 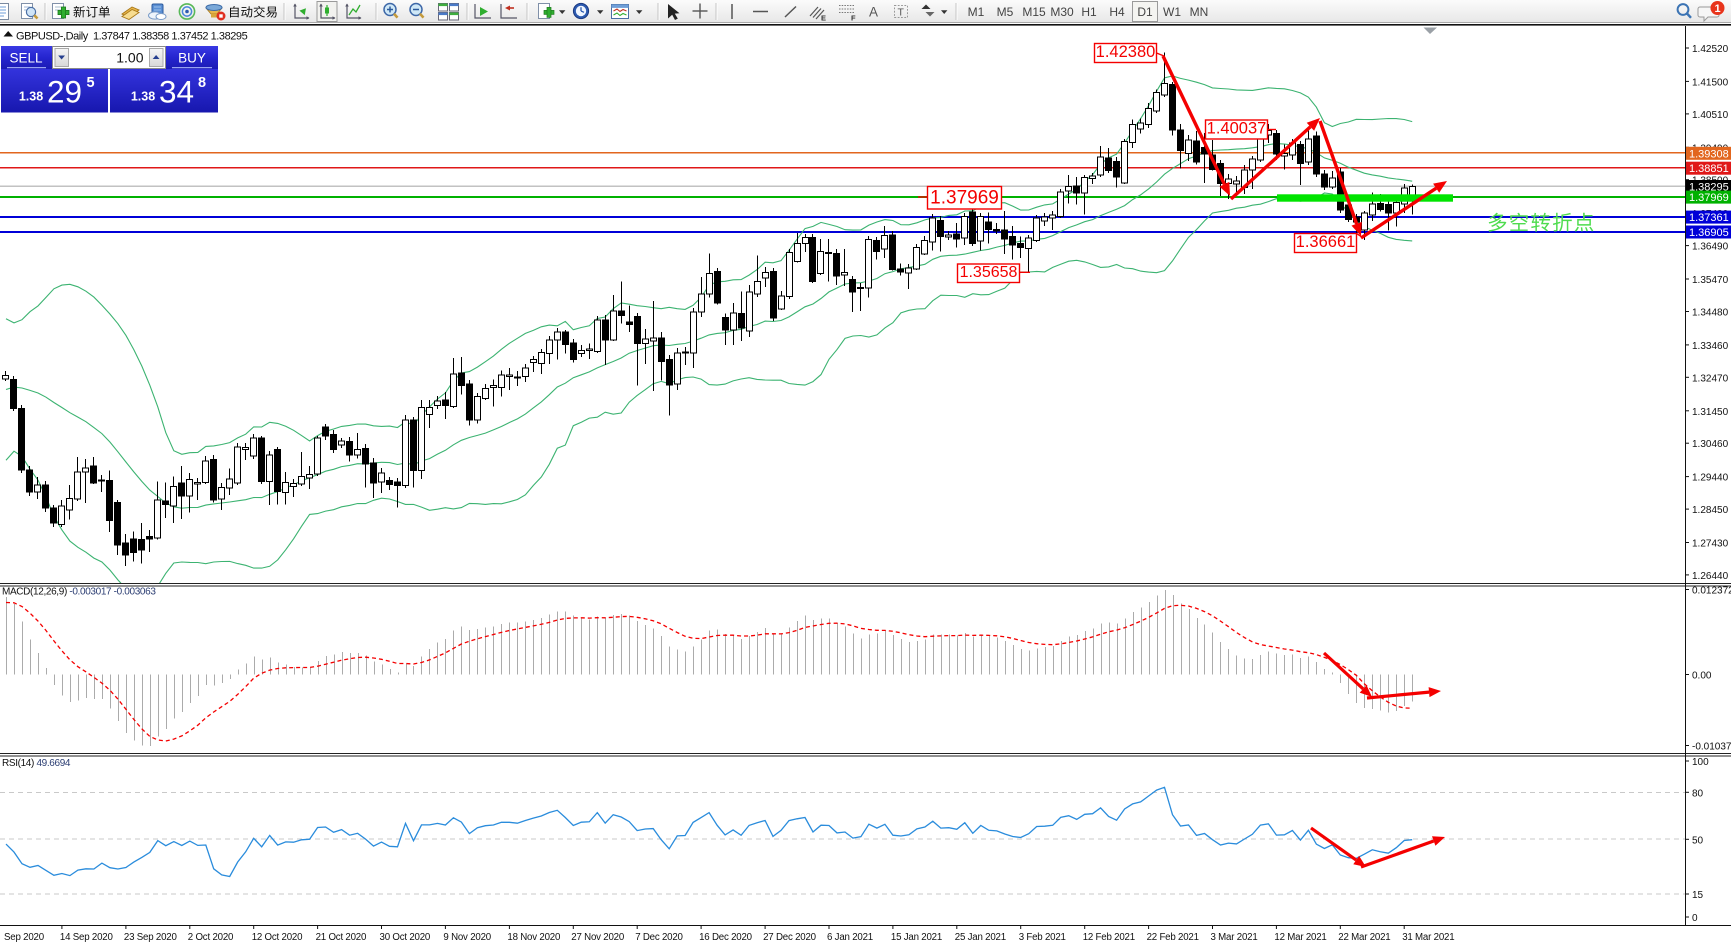 I want to click on svg-text: 3 Mar 2021, so click(x=1234, y=937).